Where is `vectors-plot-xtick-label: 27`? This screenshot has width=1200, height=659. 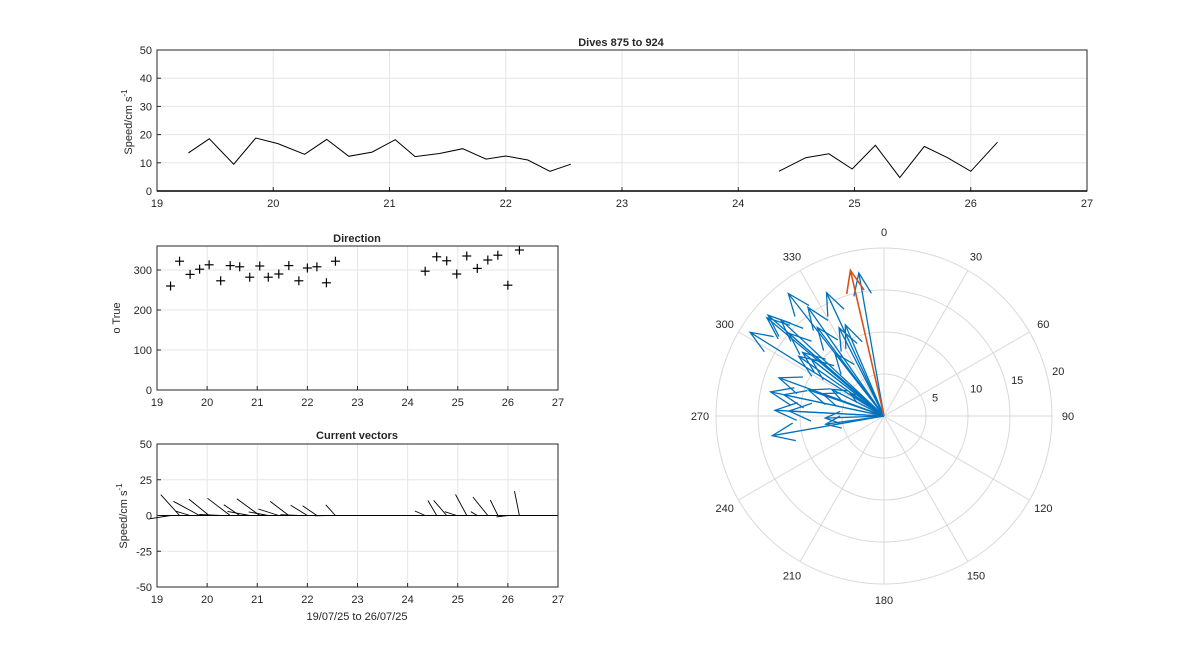 vectors-plot-xtick-label: 27 is located at coordinates (558, 600).